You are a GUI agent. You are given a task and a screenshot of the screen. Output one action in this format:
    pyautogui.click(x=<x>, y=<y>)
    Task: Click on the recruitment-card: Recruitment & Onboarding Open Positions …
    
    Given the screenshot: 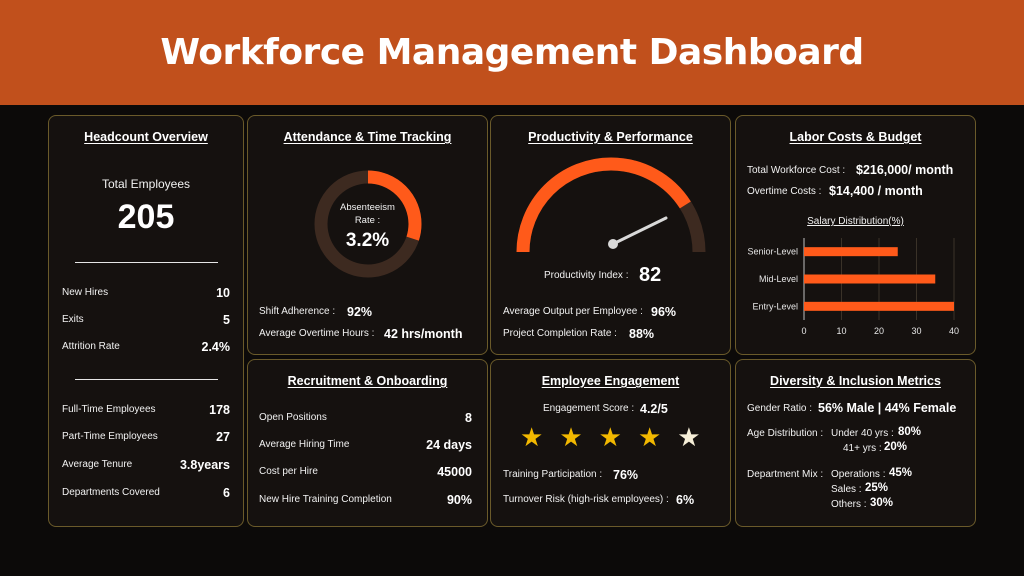 What is the action you would take?
    pyautogui.click(x=367, y=443)
    